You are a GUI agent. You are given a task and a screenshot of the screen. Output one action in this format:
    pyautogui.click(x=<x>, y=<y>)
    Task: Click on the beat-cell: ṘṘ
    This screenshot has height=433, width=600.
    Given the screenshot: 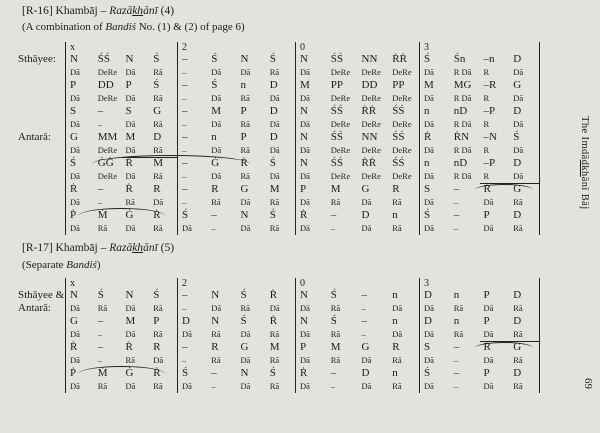 What is the action you would take?
    pyautogui.click(x=369, y=163)
    